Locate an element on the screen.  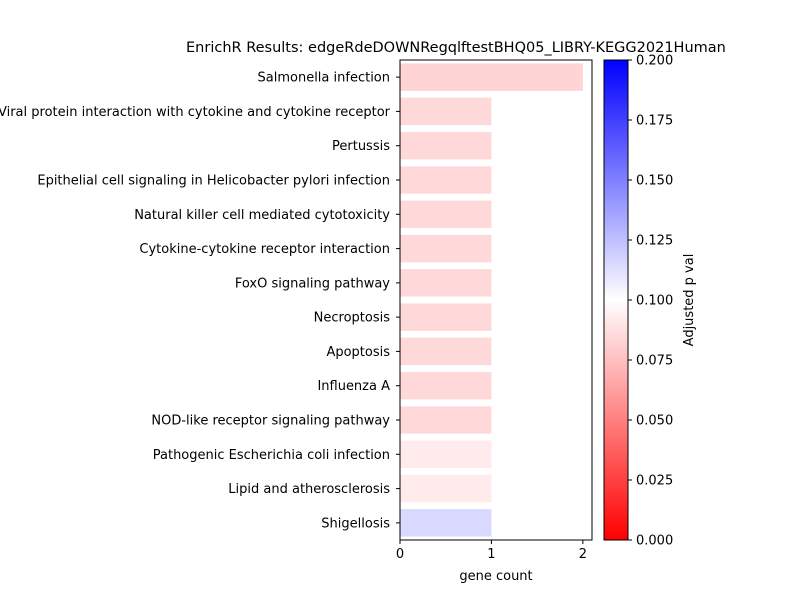
y-tick-label: Salmonella infection is located at coordinates (324, 78).